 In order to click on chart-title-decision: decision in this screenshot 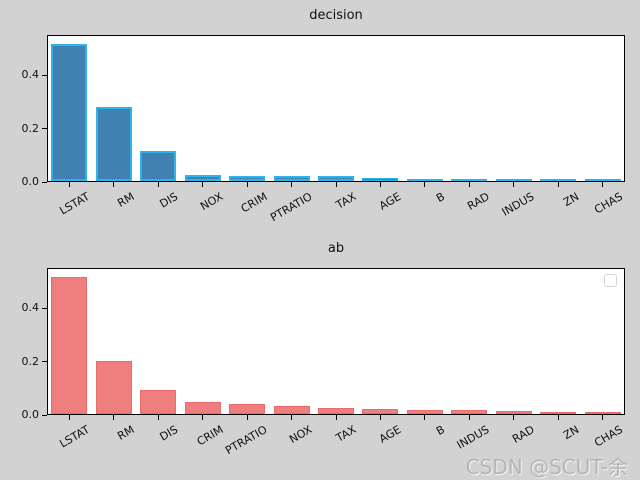, I will do `click(336, 15)`.